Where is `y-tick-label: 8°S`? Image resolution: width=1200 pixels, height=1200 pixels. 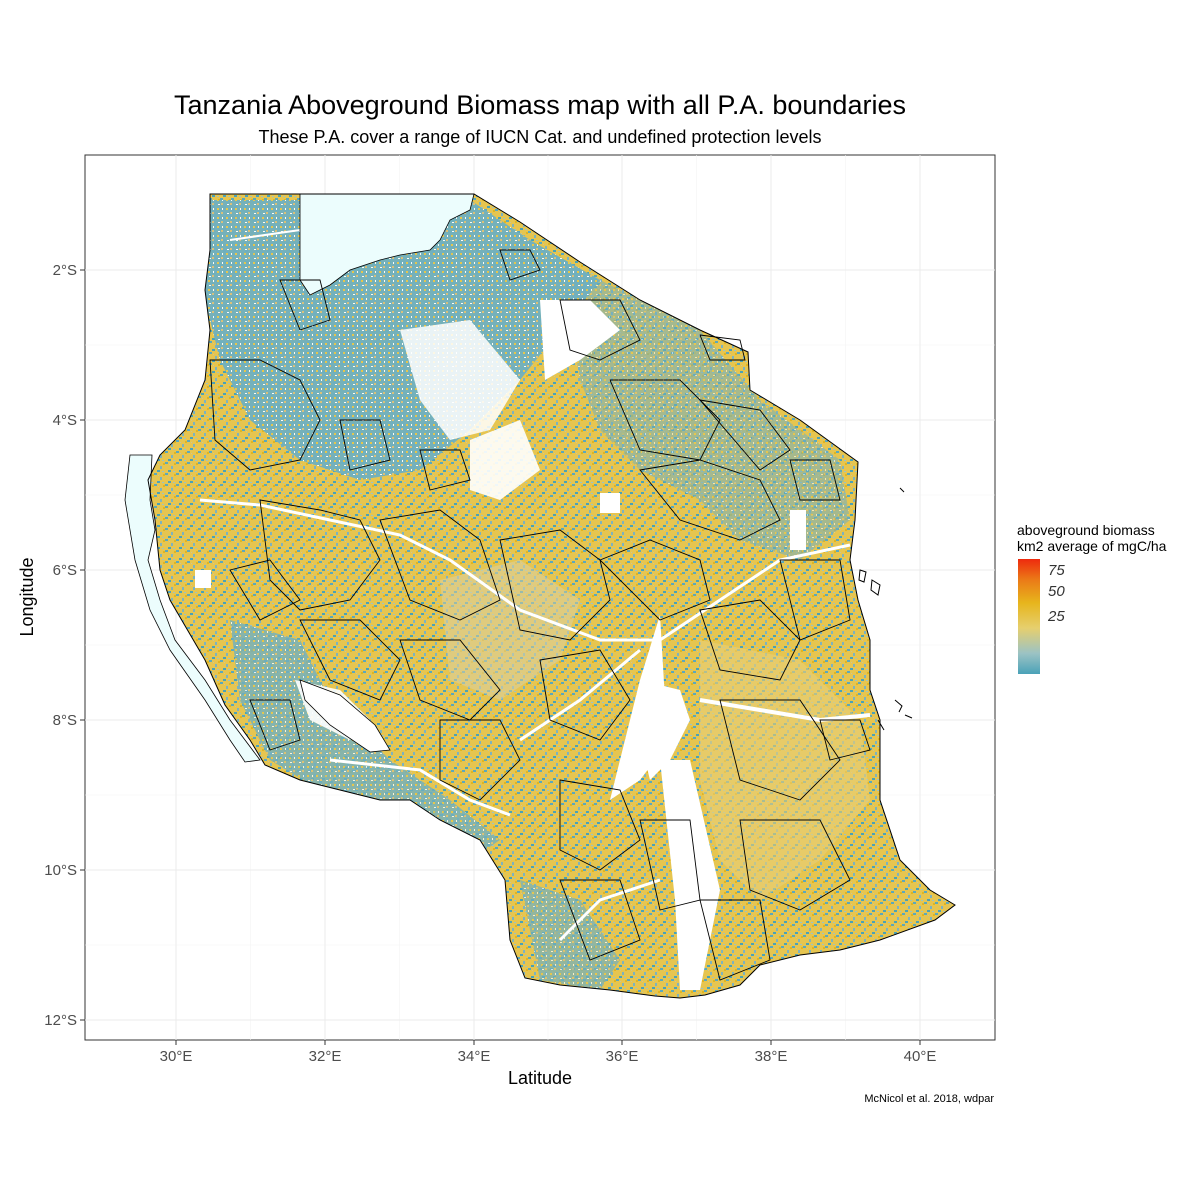 y-tick-label: 8°S is located at coordinates (65, 720).